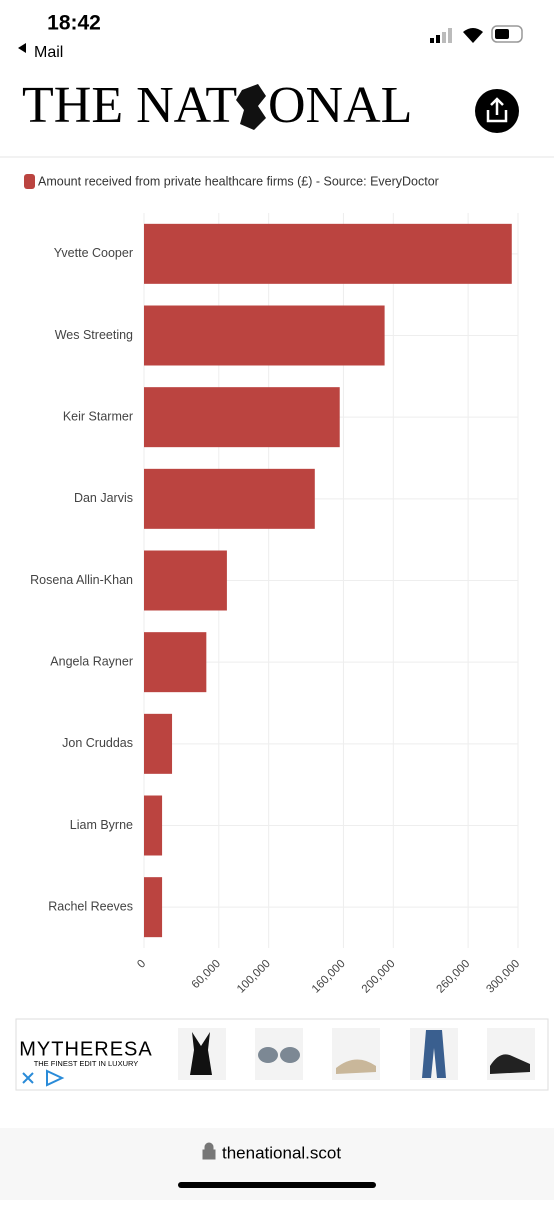 Image resolution: width=554 pixels, height=1205 pixels. Describe the element at coordinates (93, 253) in the screenshot. I see `y-tick-label: Yvette Cooper` at that location.